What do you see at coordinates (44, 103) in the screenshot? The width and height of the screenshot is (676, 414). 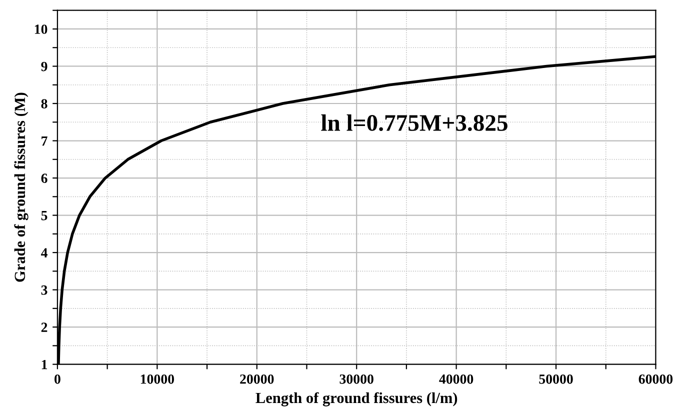 I see `y-tick-label: 8` at bounding box center [44, 103].